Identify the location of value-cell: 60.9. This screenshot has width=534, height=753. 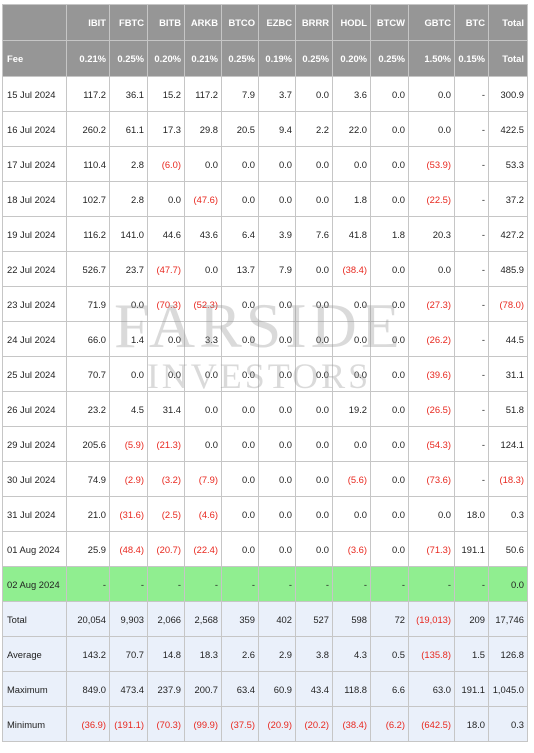
(277, 689).